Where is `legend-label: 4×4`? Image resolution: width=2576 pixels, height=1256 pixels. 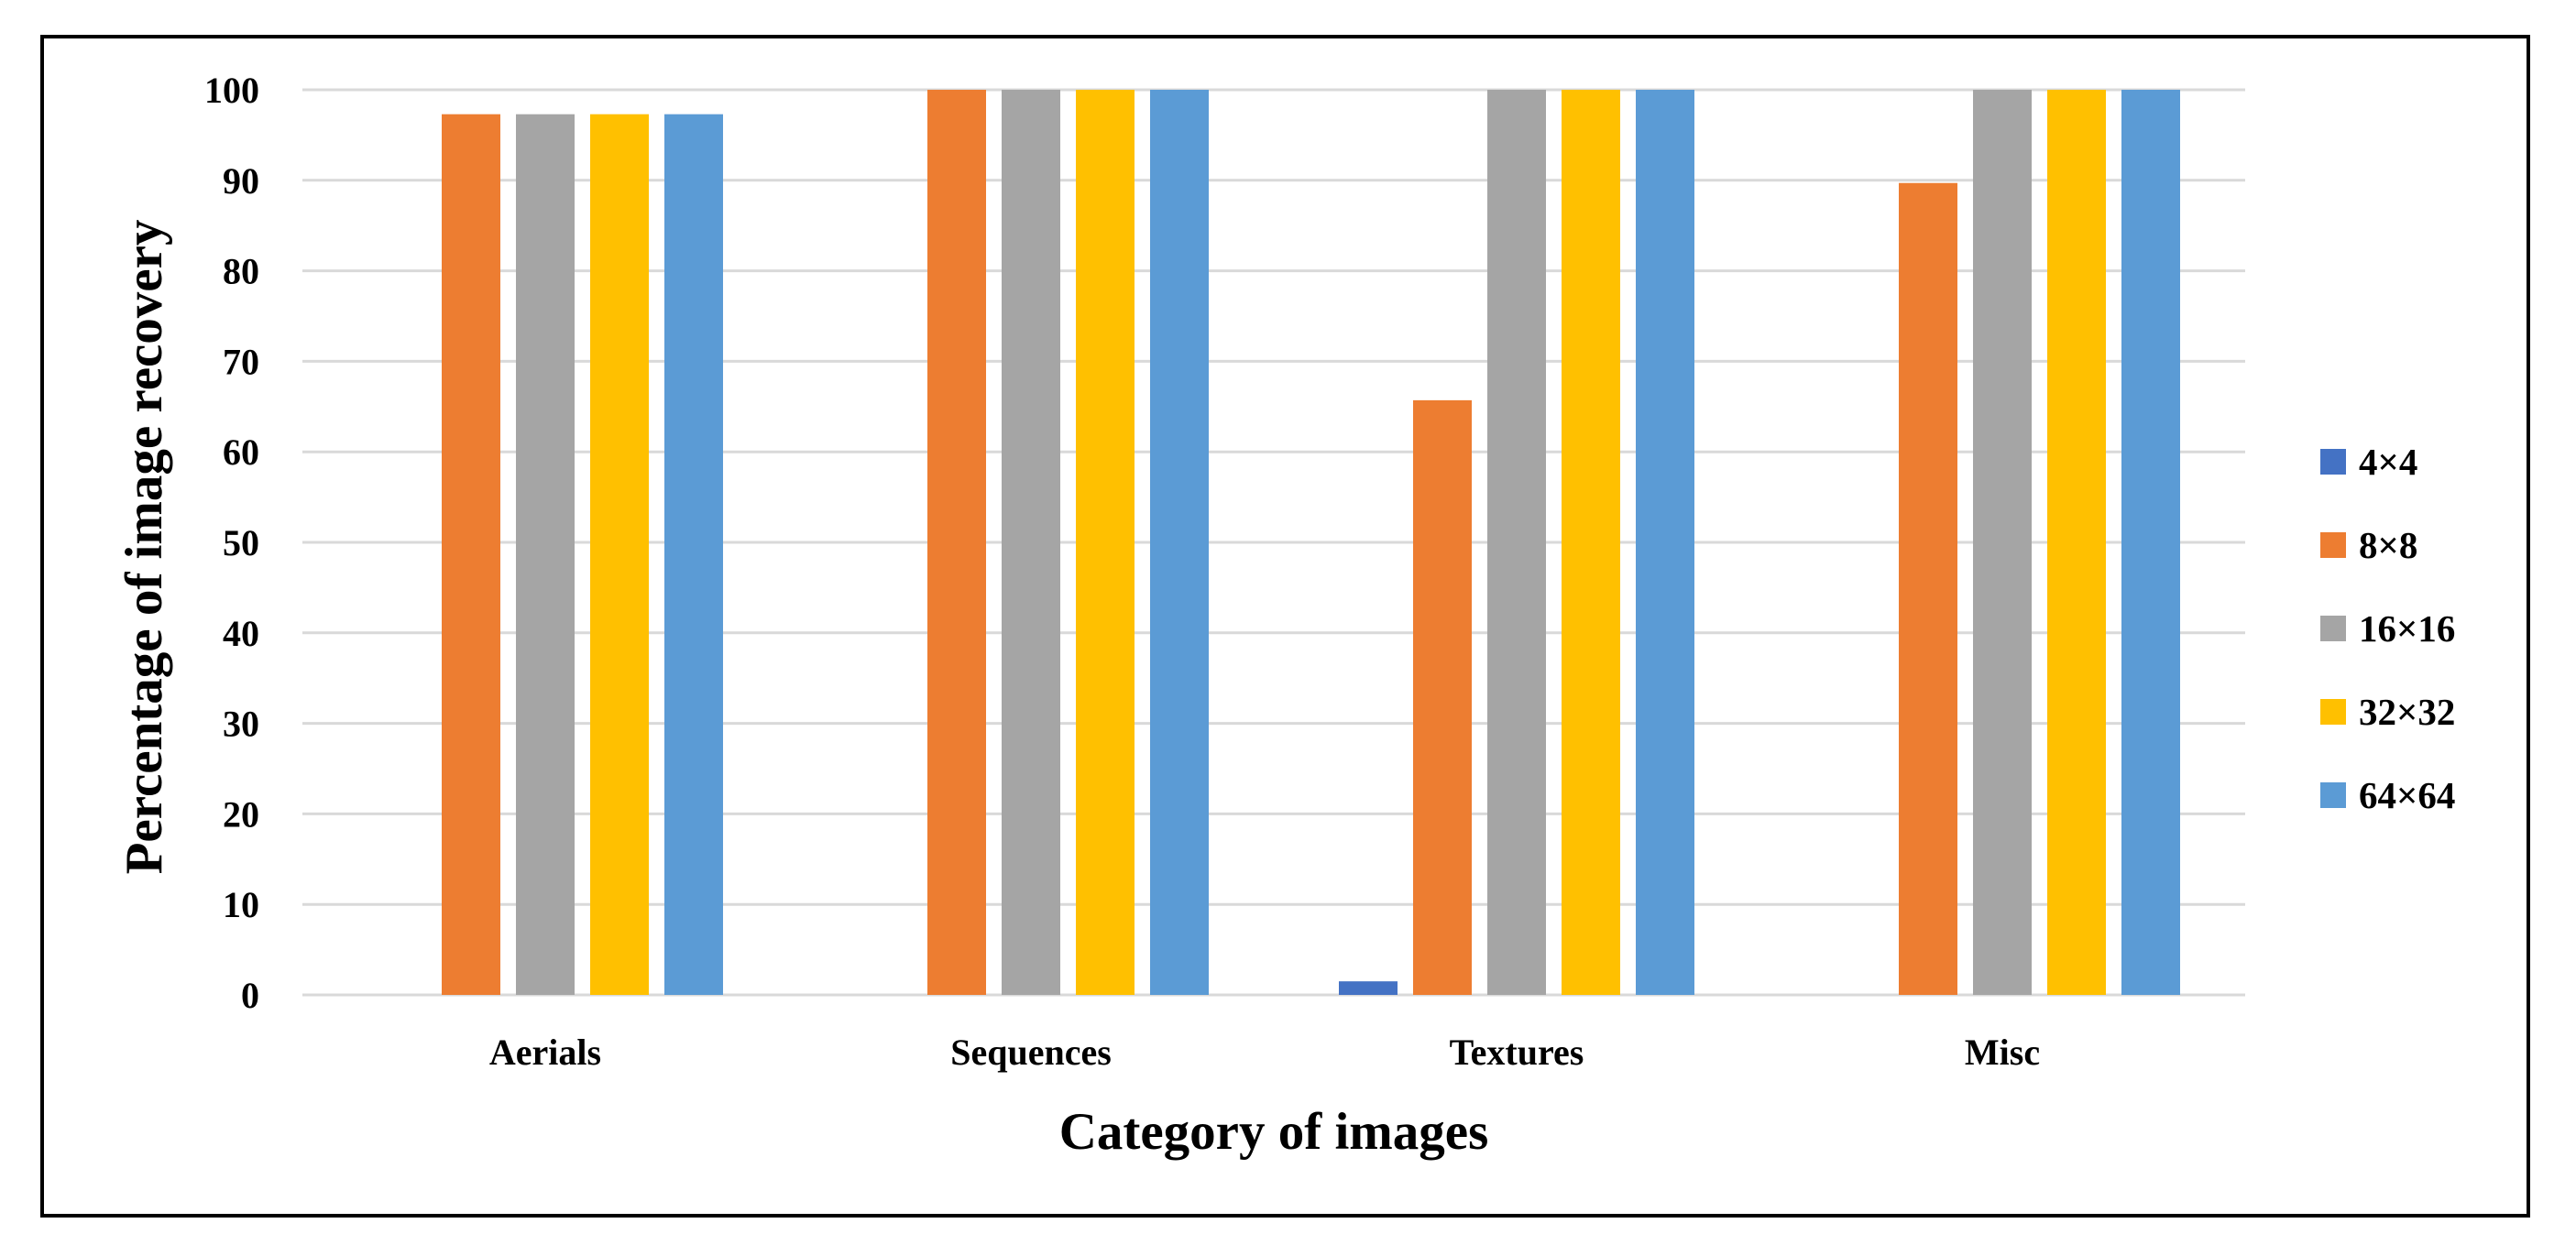 legend-label: 4×4 is located at coordinates (2388, 462).